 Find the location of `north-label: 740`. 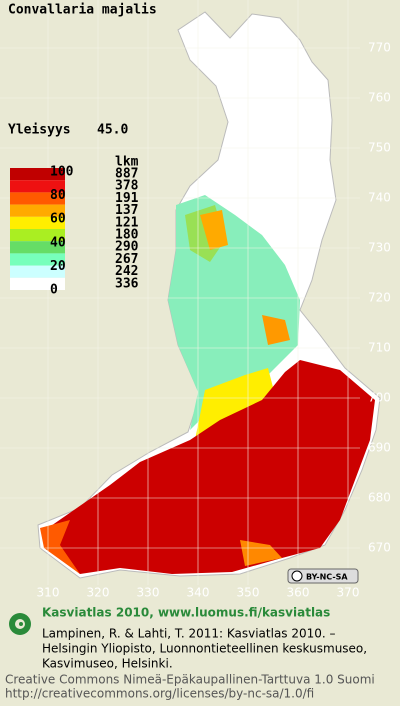

north-label: 740 is located at coordinates (379, 198).